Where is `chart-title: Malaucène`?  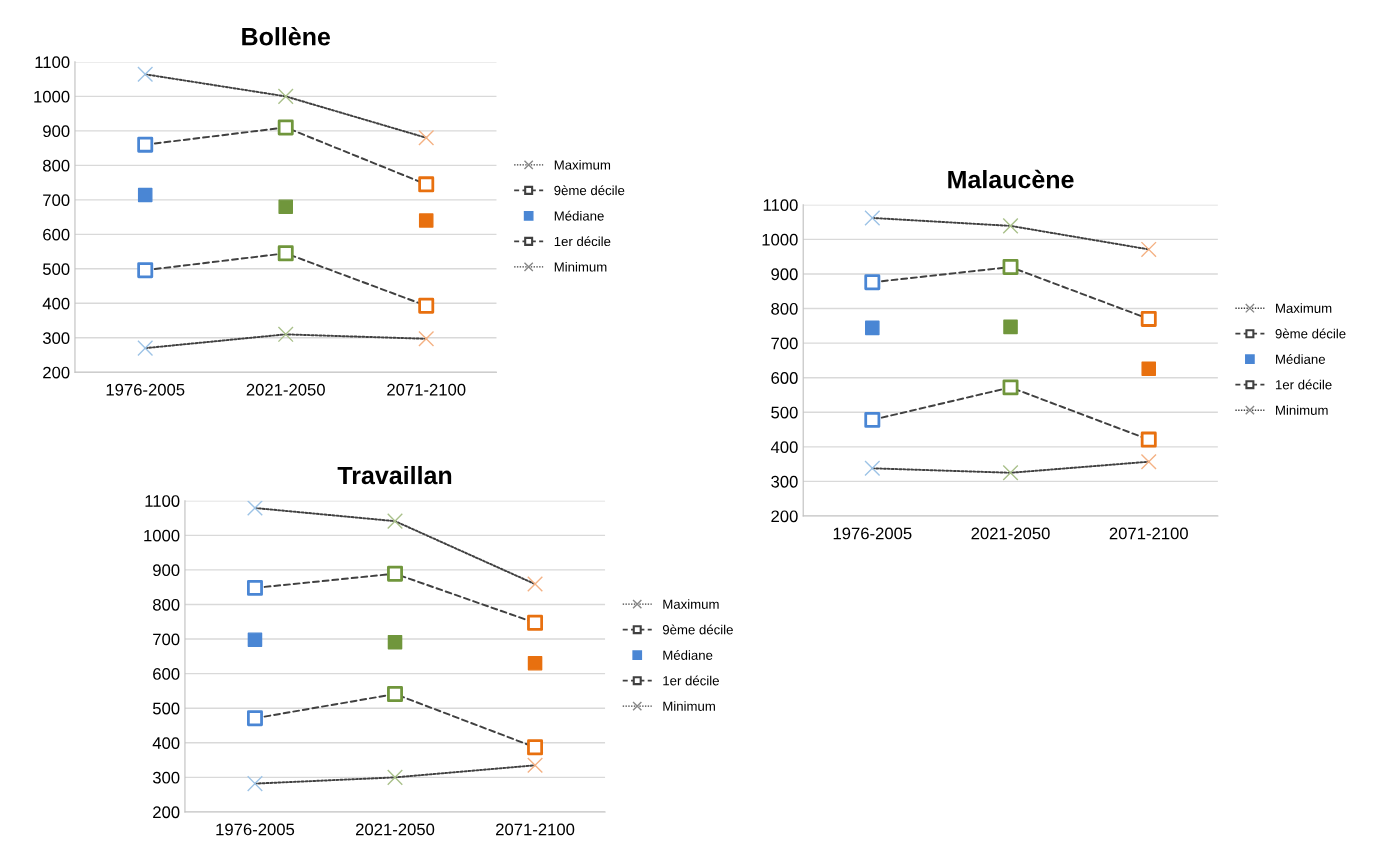
chart-title: Malaucène is located at coordinates (1011, 179).